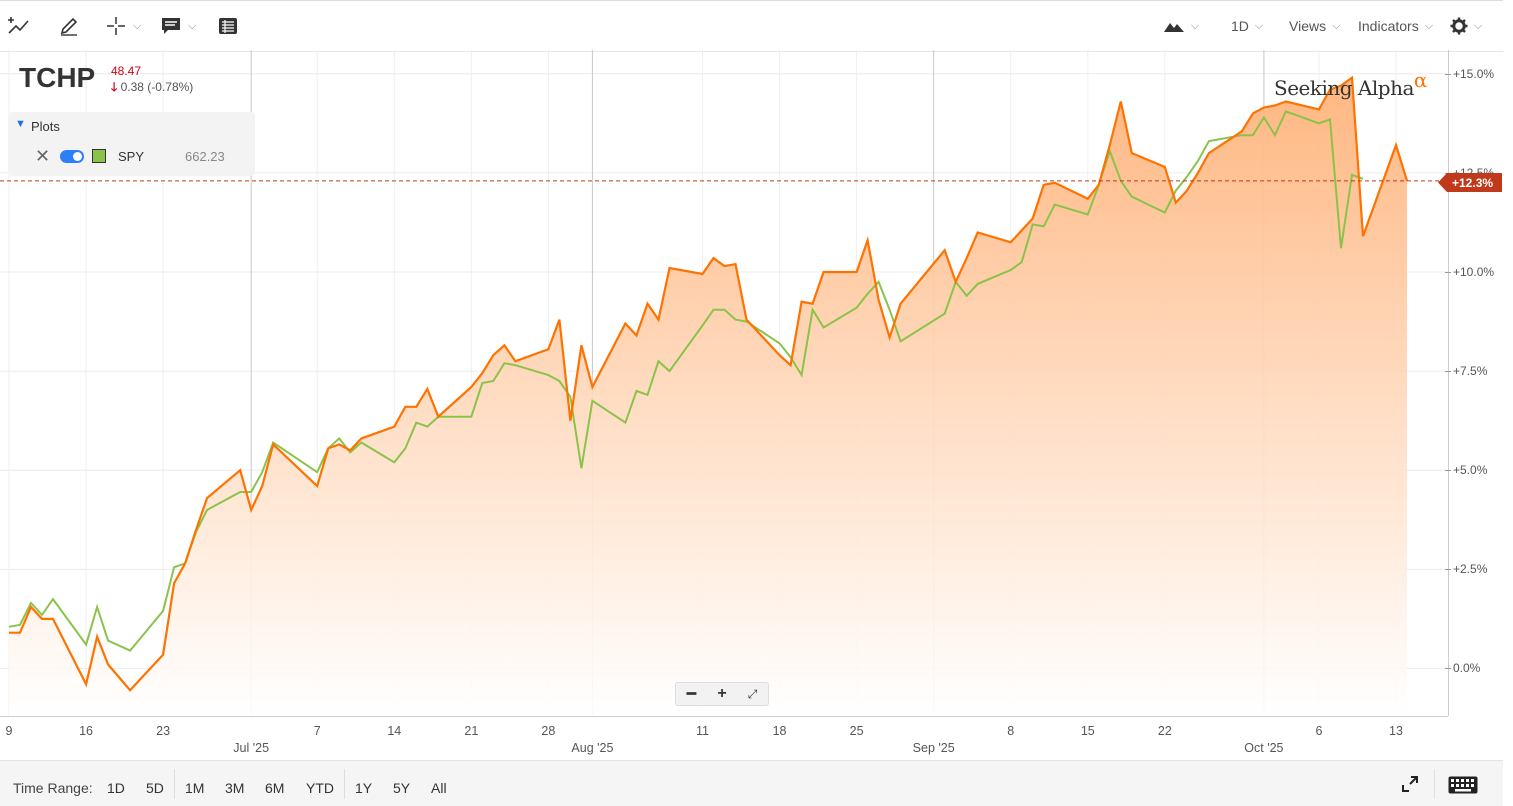  I want to click on x-tick-label: 25, so click(856, 731).